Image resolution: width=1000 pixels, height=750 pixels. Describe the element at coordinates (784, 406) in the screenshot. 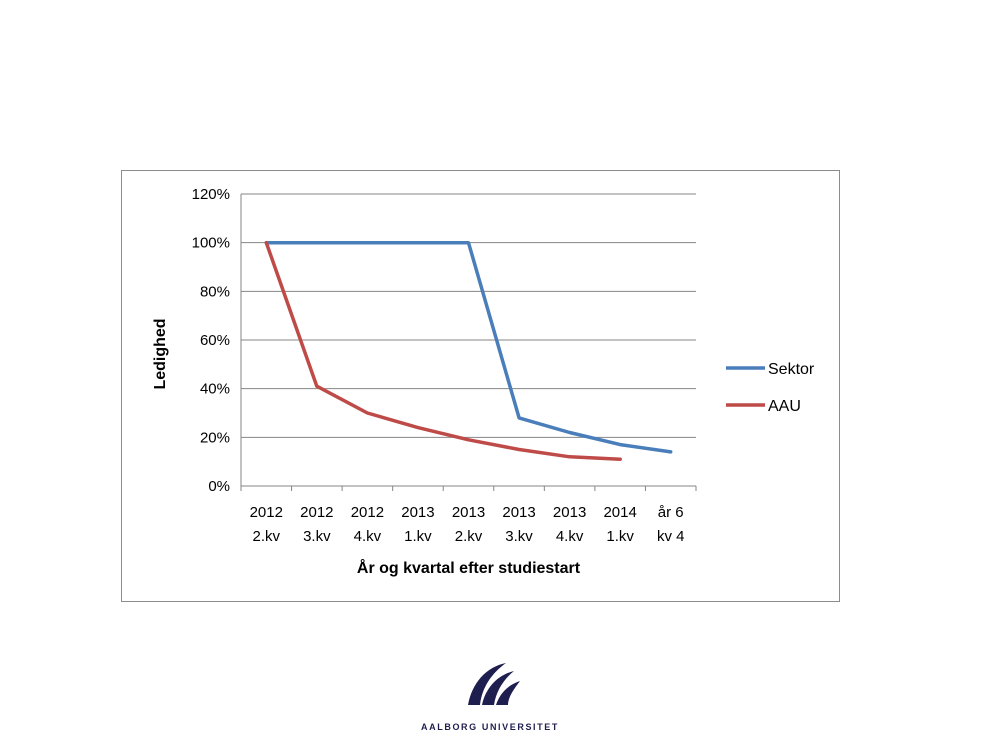

I see `legend-label-aau: AAU` at that location.